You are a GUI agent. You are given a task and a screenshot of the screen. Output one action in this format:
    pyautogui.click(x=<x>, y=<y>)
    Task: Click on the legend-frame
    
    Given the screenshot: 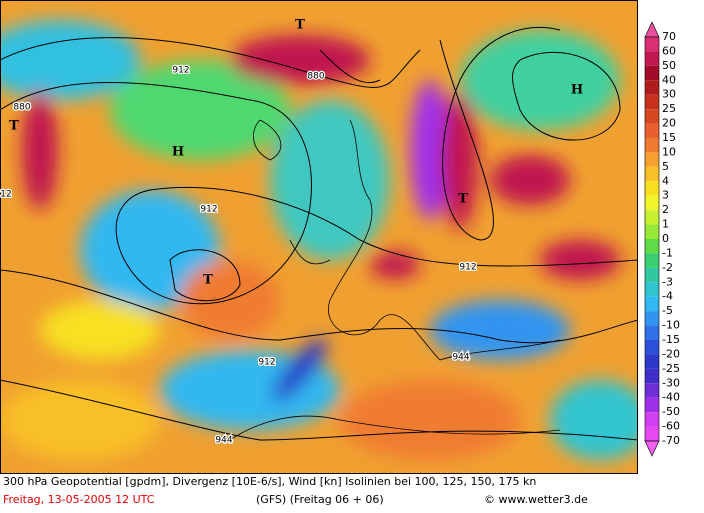 What is the action you would take?
    pyautogui.click(x=652, y=239)
    